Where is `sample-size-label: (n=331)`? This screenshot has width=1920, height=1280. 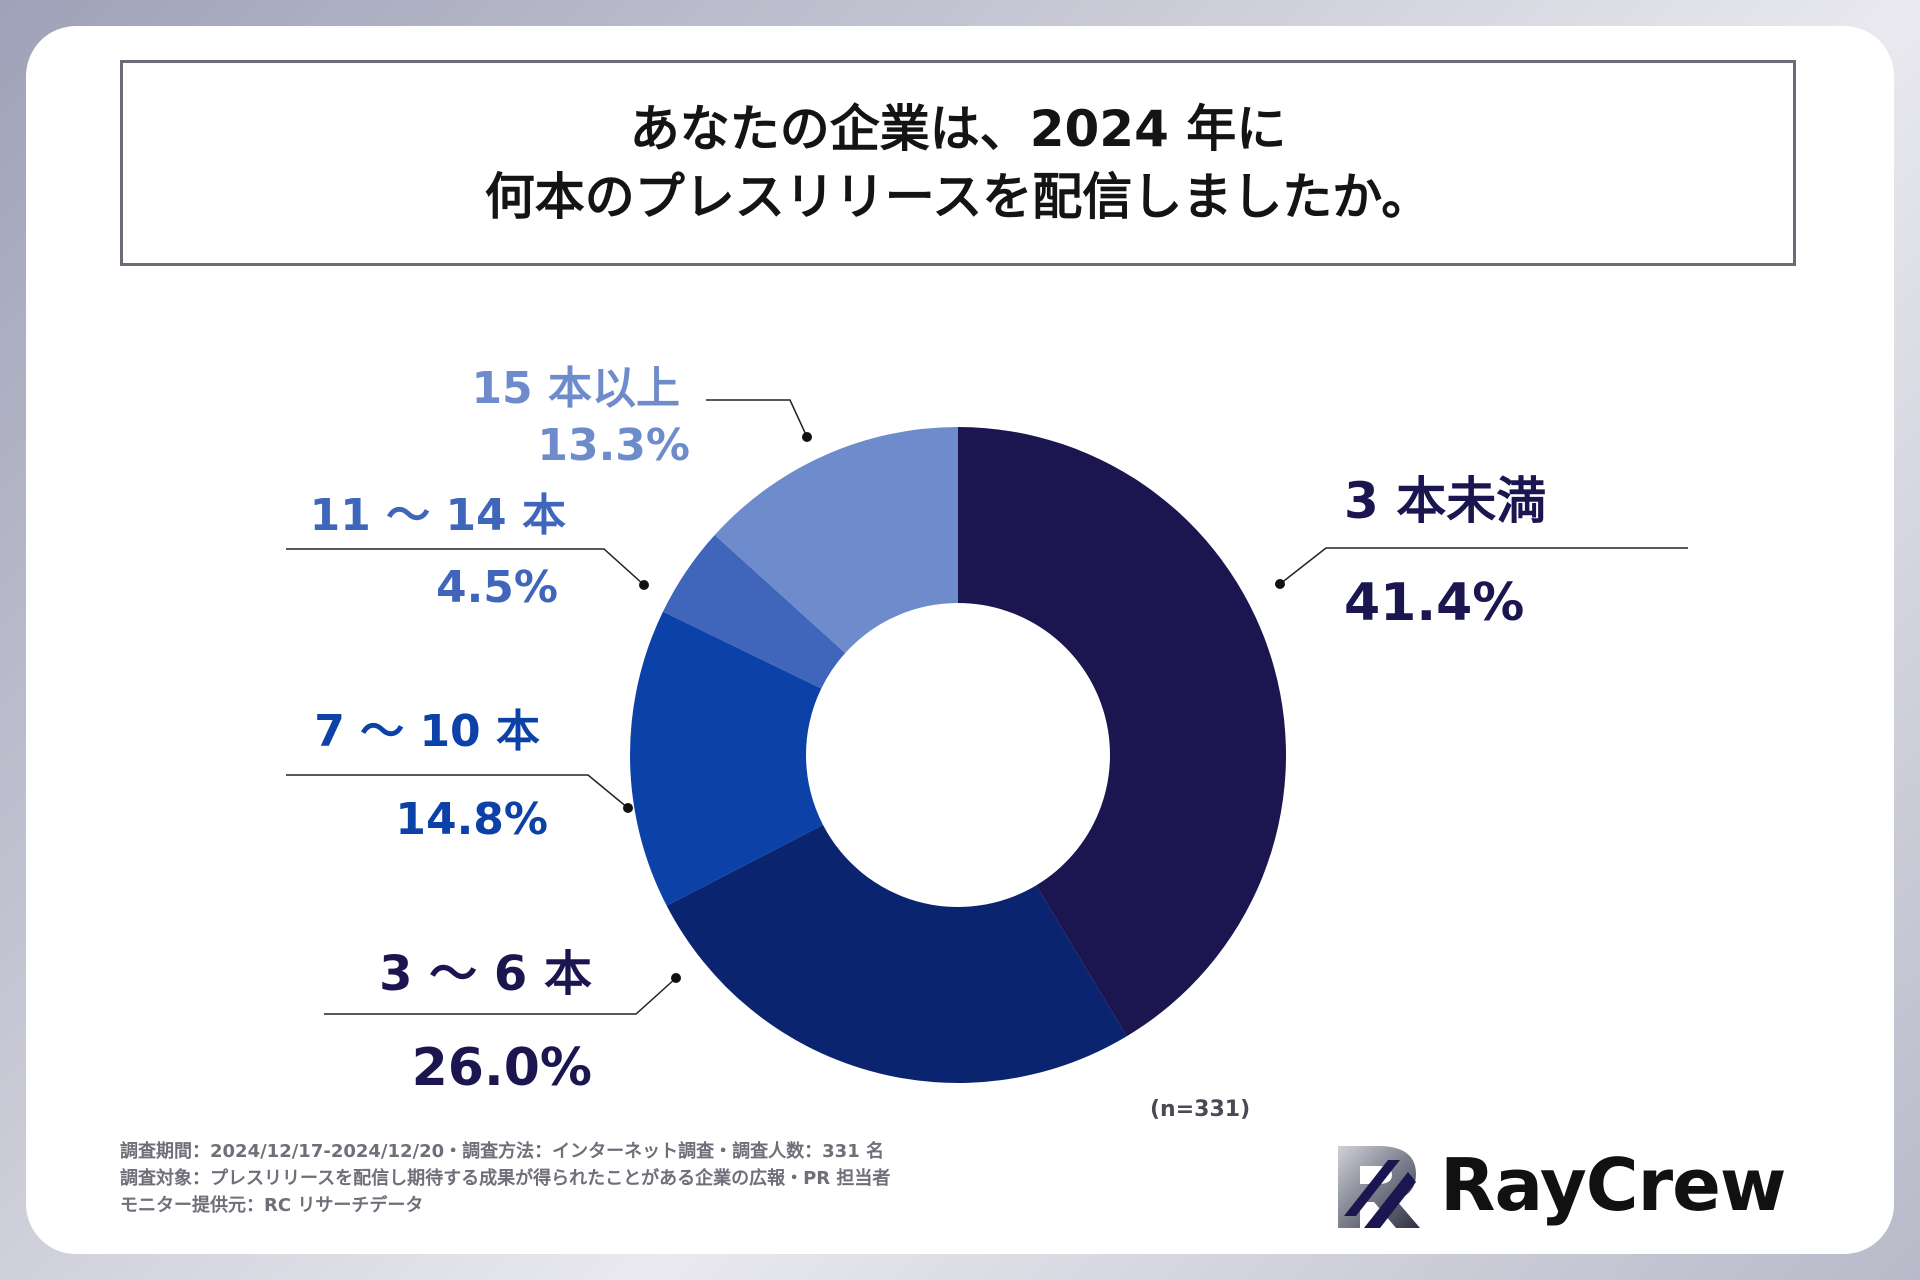 sample-size-label: (n=331) is located at coordinates (1200, 1109).